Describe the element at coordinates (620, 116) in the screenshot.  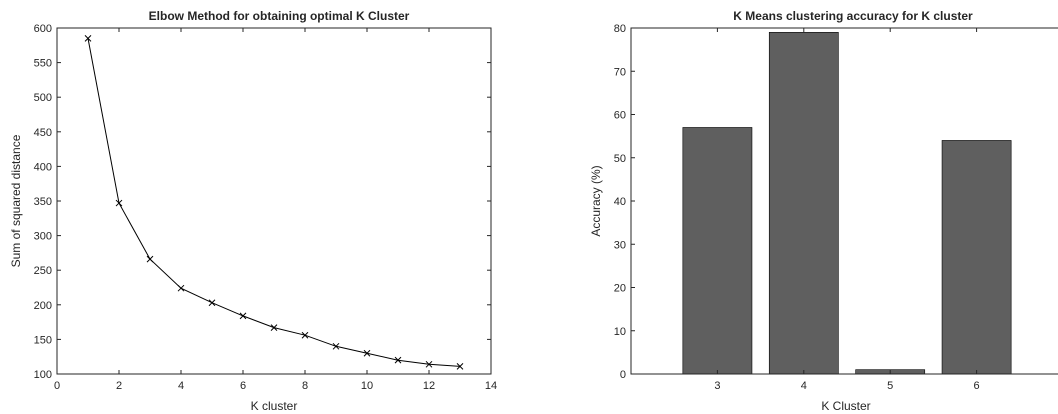
I see `y-tick-label: 60` at that location.